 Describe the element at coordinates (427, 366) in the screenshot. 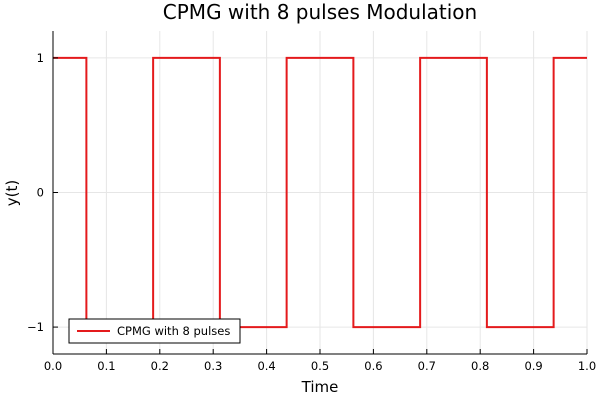

I see `x-tick-label: 0.7` at that location.